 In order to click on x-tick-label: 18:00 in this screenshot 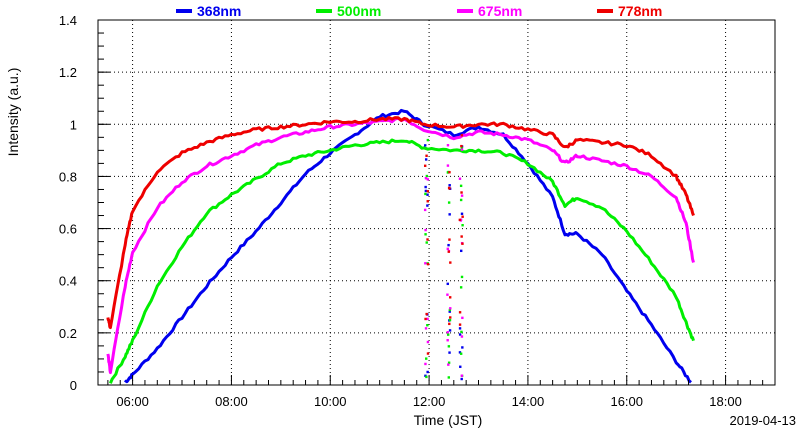, I will do `click(725, 401)`.